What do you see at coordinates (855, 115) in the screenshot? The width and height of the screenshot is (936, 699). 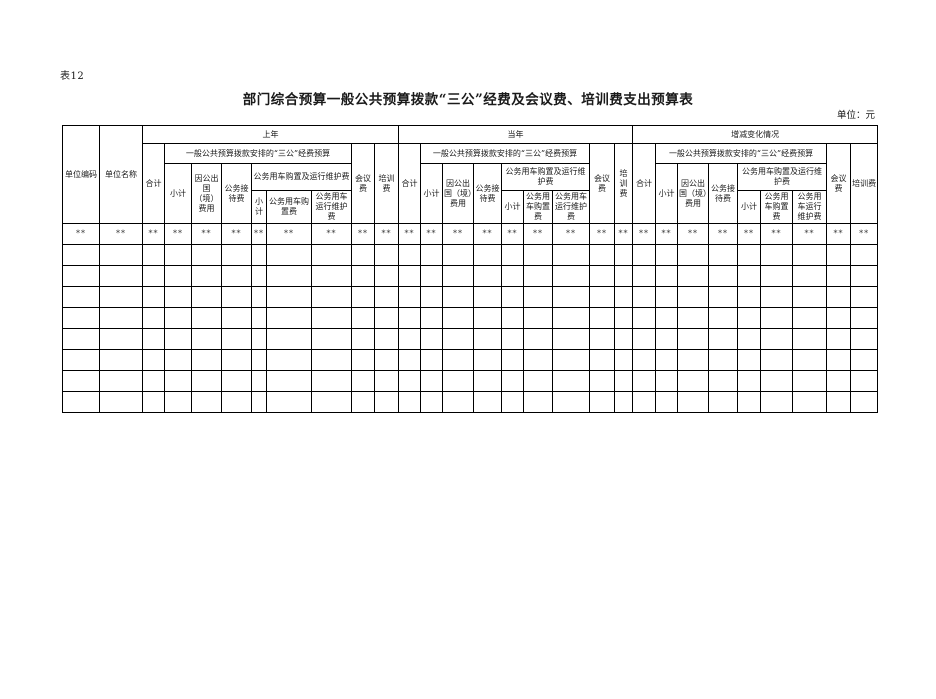 I see `unit-of-measure-note: 单位：元` at bounding box center [855, 115].